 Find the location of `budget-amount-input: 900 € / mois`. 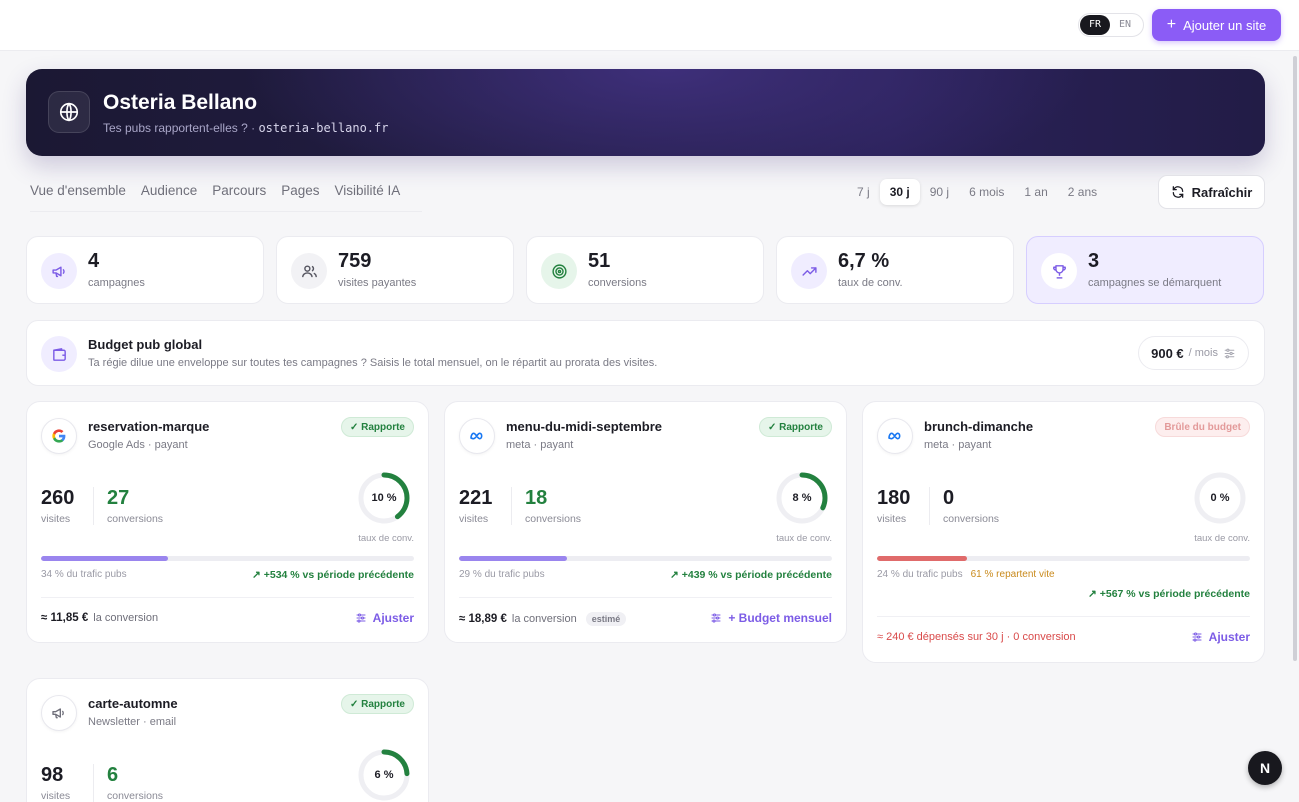

budget-amount-input: 900 € / mois is located at coordinates (1193, 353).